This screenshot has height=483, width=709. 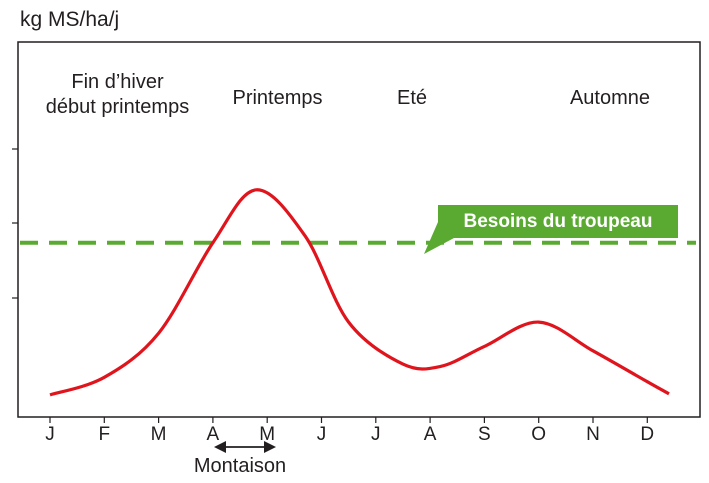 I want to click on legend-pointer, so click(x=439, y=238).